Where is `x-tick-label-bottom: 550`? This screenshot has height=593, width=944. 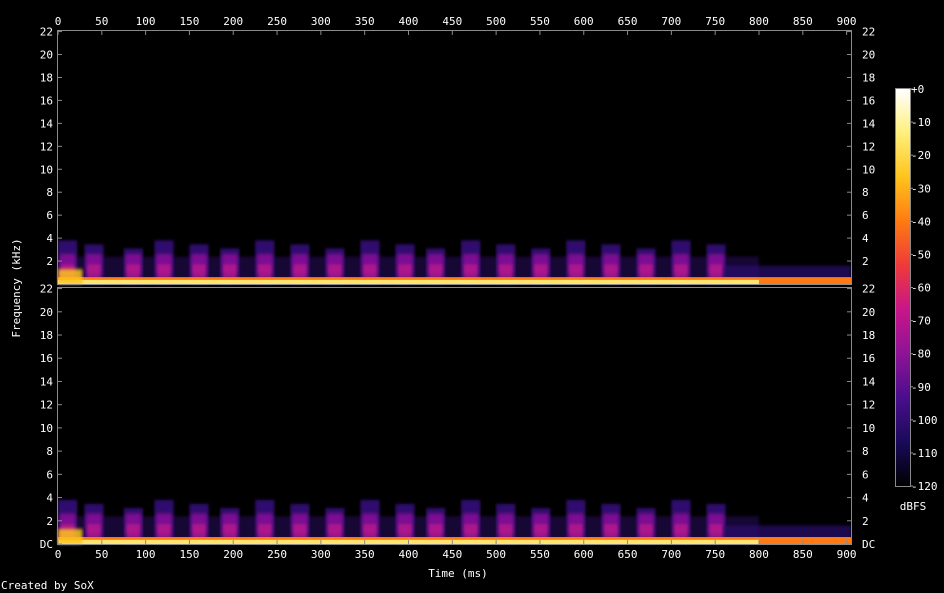
x-tick-label-bottom: 550 is located at coordinates (540, 554).